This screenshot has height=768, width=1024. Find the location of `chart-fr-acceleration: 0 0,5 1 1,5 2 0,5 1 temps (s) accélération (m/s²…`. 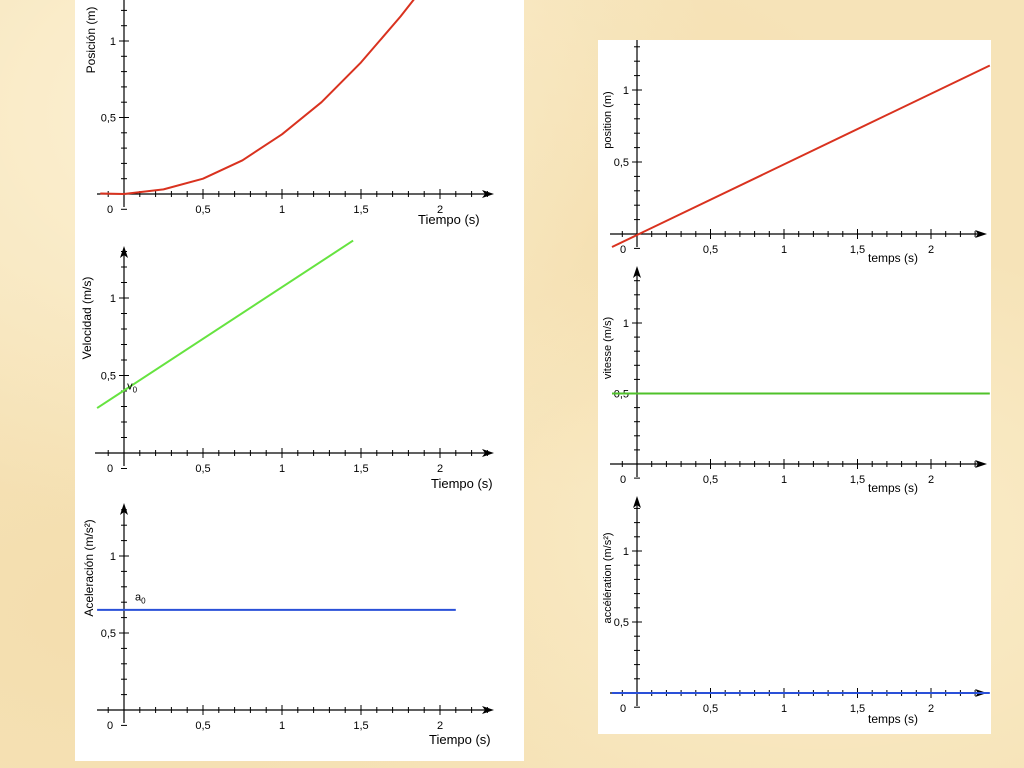

chart-fr-acceleration: 0 0,5 1 1,5 2 0,5 1 temps (s) accélération (m/s²… is located at coordinates (796, 611).